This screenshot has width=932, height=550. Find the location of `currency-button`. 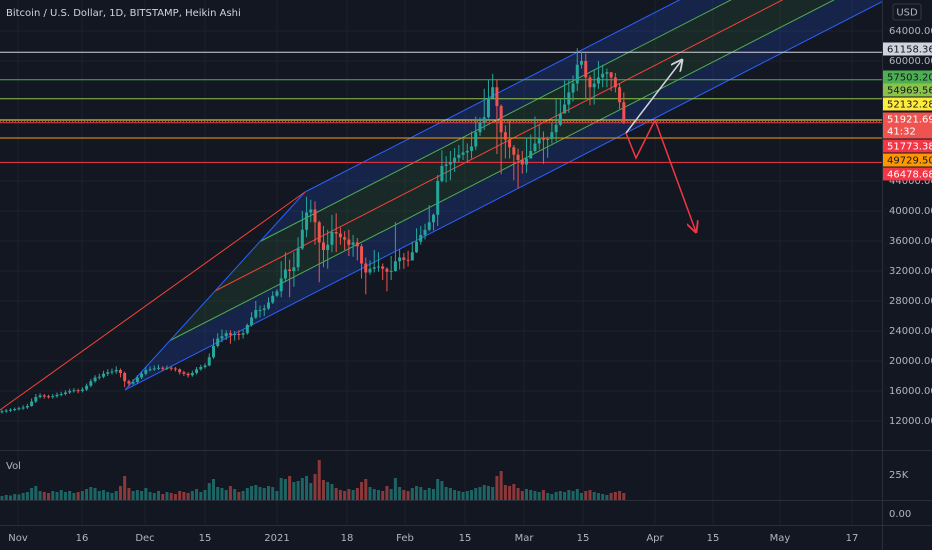

currency-button is located at coordinates (907, 12).